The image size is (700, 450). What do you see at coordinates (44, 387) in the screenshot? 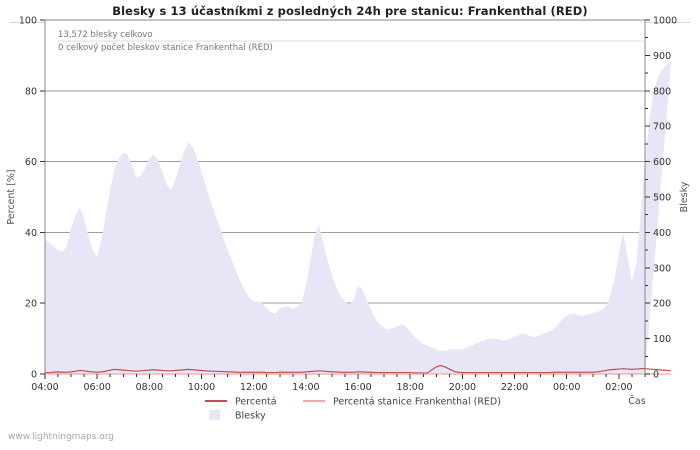
I see `svg-text: 04:00` at bounding box center [44, 387].